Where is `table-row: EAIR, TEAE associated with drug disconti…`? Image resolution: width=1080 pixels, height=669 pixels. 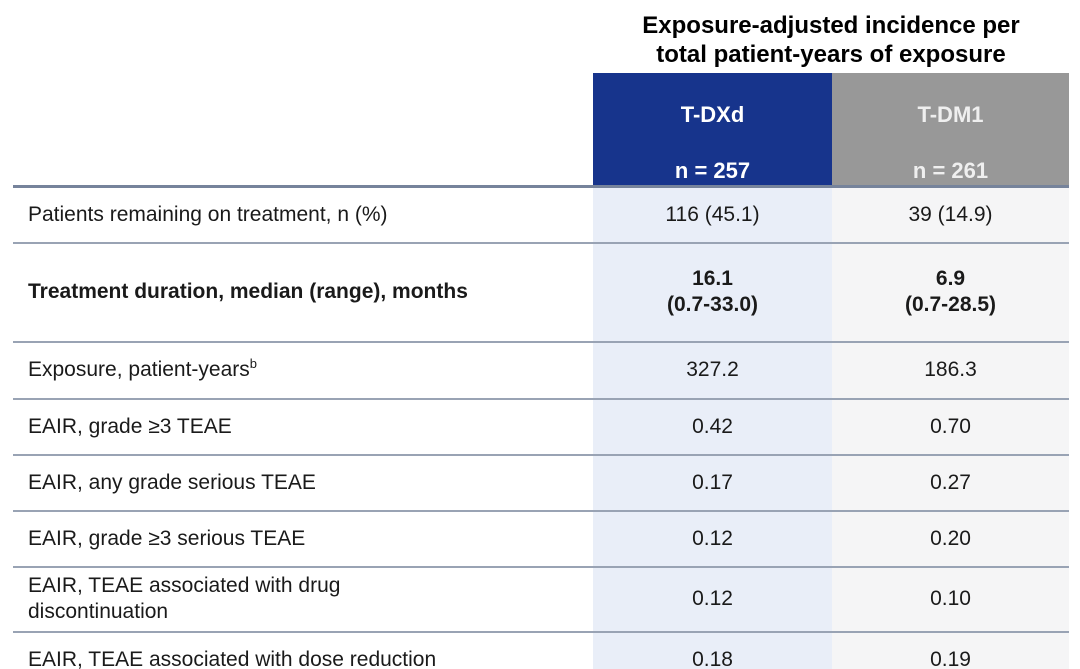
table-row: EAIR, TEAE associated with drug disconti… is located at coordinates (541, 599).